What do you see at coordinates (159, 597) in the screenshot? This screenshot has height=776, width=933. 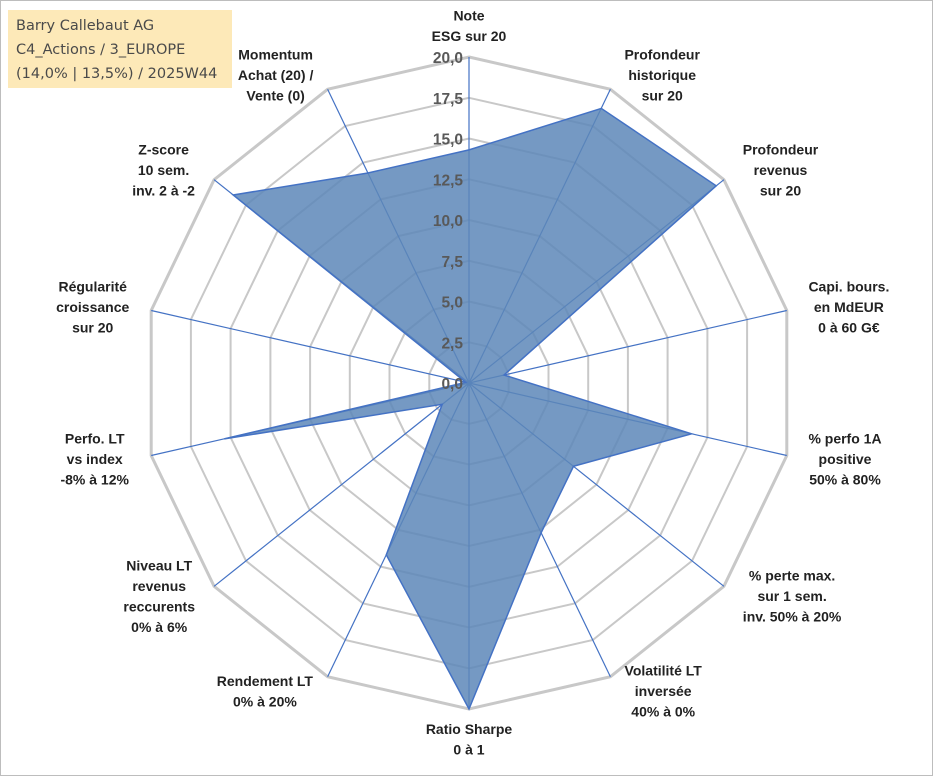 I see `axis-label-9: Niveau LT revenus reccurents 0% à 6%` at bounding box center [159, 597].